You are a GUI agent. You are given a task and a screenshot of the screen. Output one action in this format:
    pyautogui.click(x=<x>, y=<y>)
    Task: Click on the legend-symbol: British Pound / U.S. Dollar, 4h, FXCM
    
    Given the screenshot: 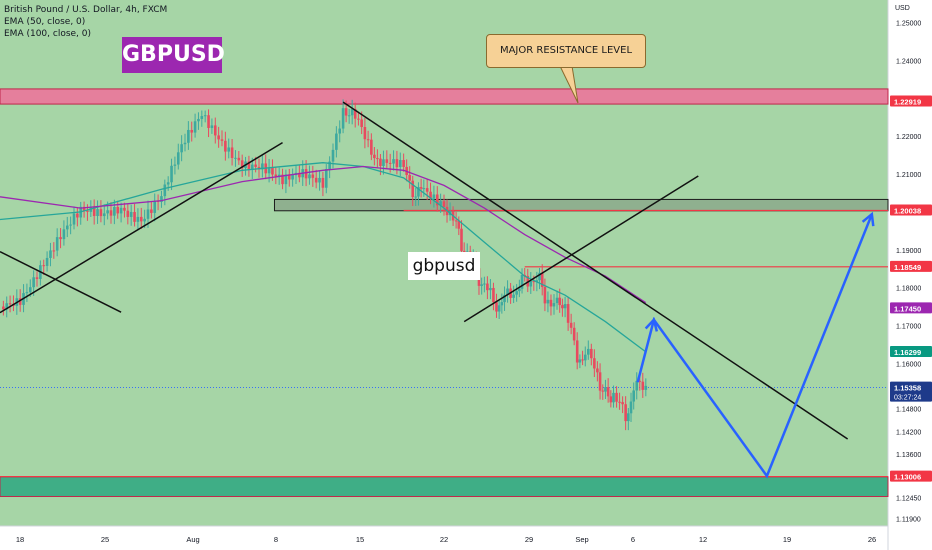 What is the action you would take?
    pyautogui.click(x=86, y=10)
    